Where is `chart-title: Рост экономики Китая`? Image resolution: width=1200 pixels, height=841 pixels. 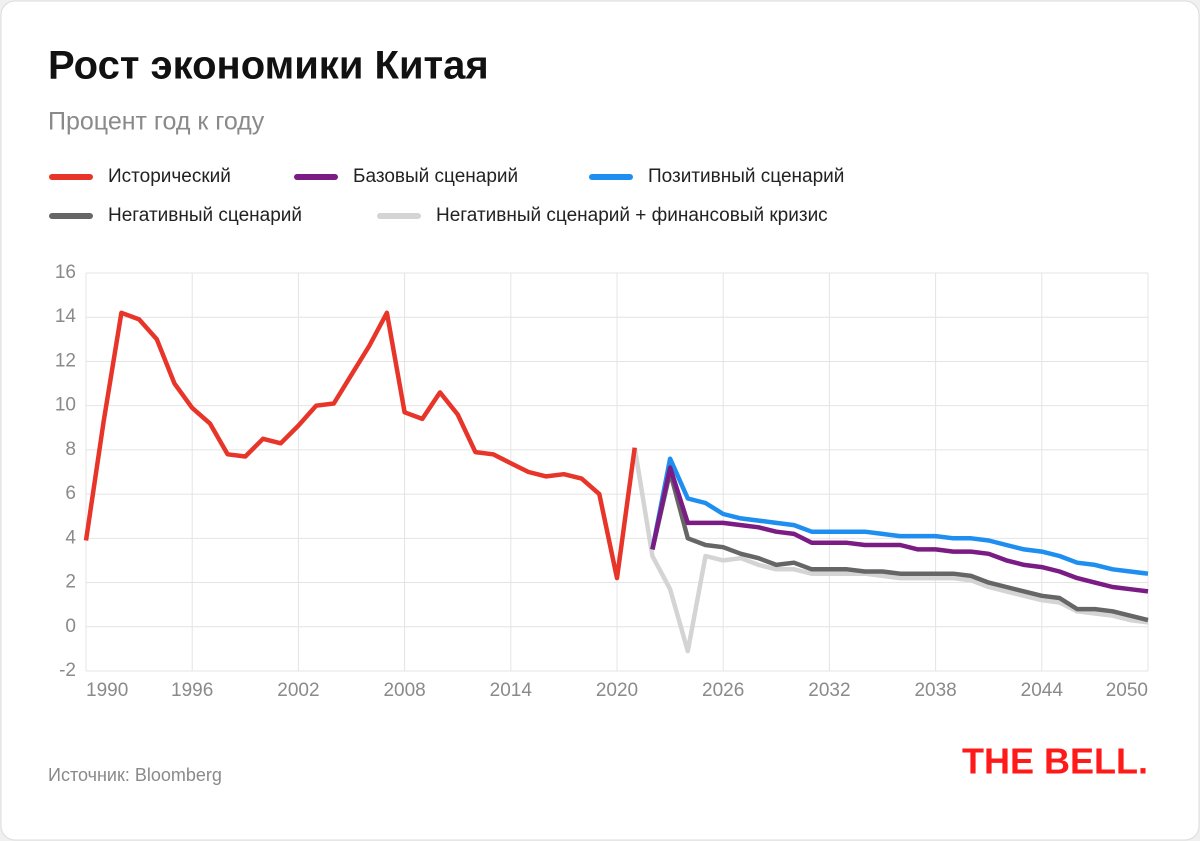
chart-title: Рост экономики Китая is located at coordinates (268, 66).